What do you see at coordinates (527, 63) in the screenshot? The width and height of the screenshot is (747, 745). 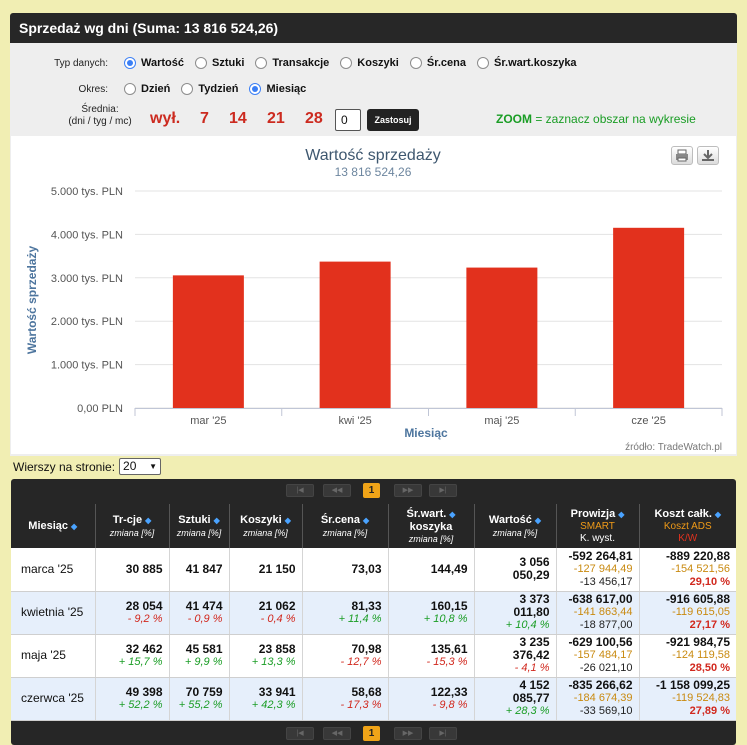 I see `radio-data-type-avg-basket: Śr.wart.koszyka` at bounding box center [527, 63].